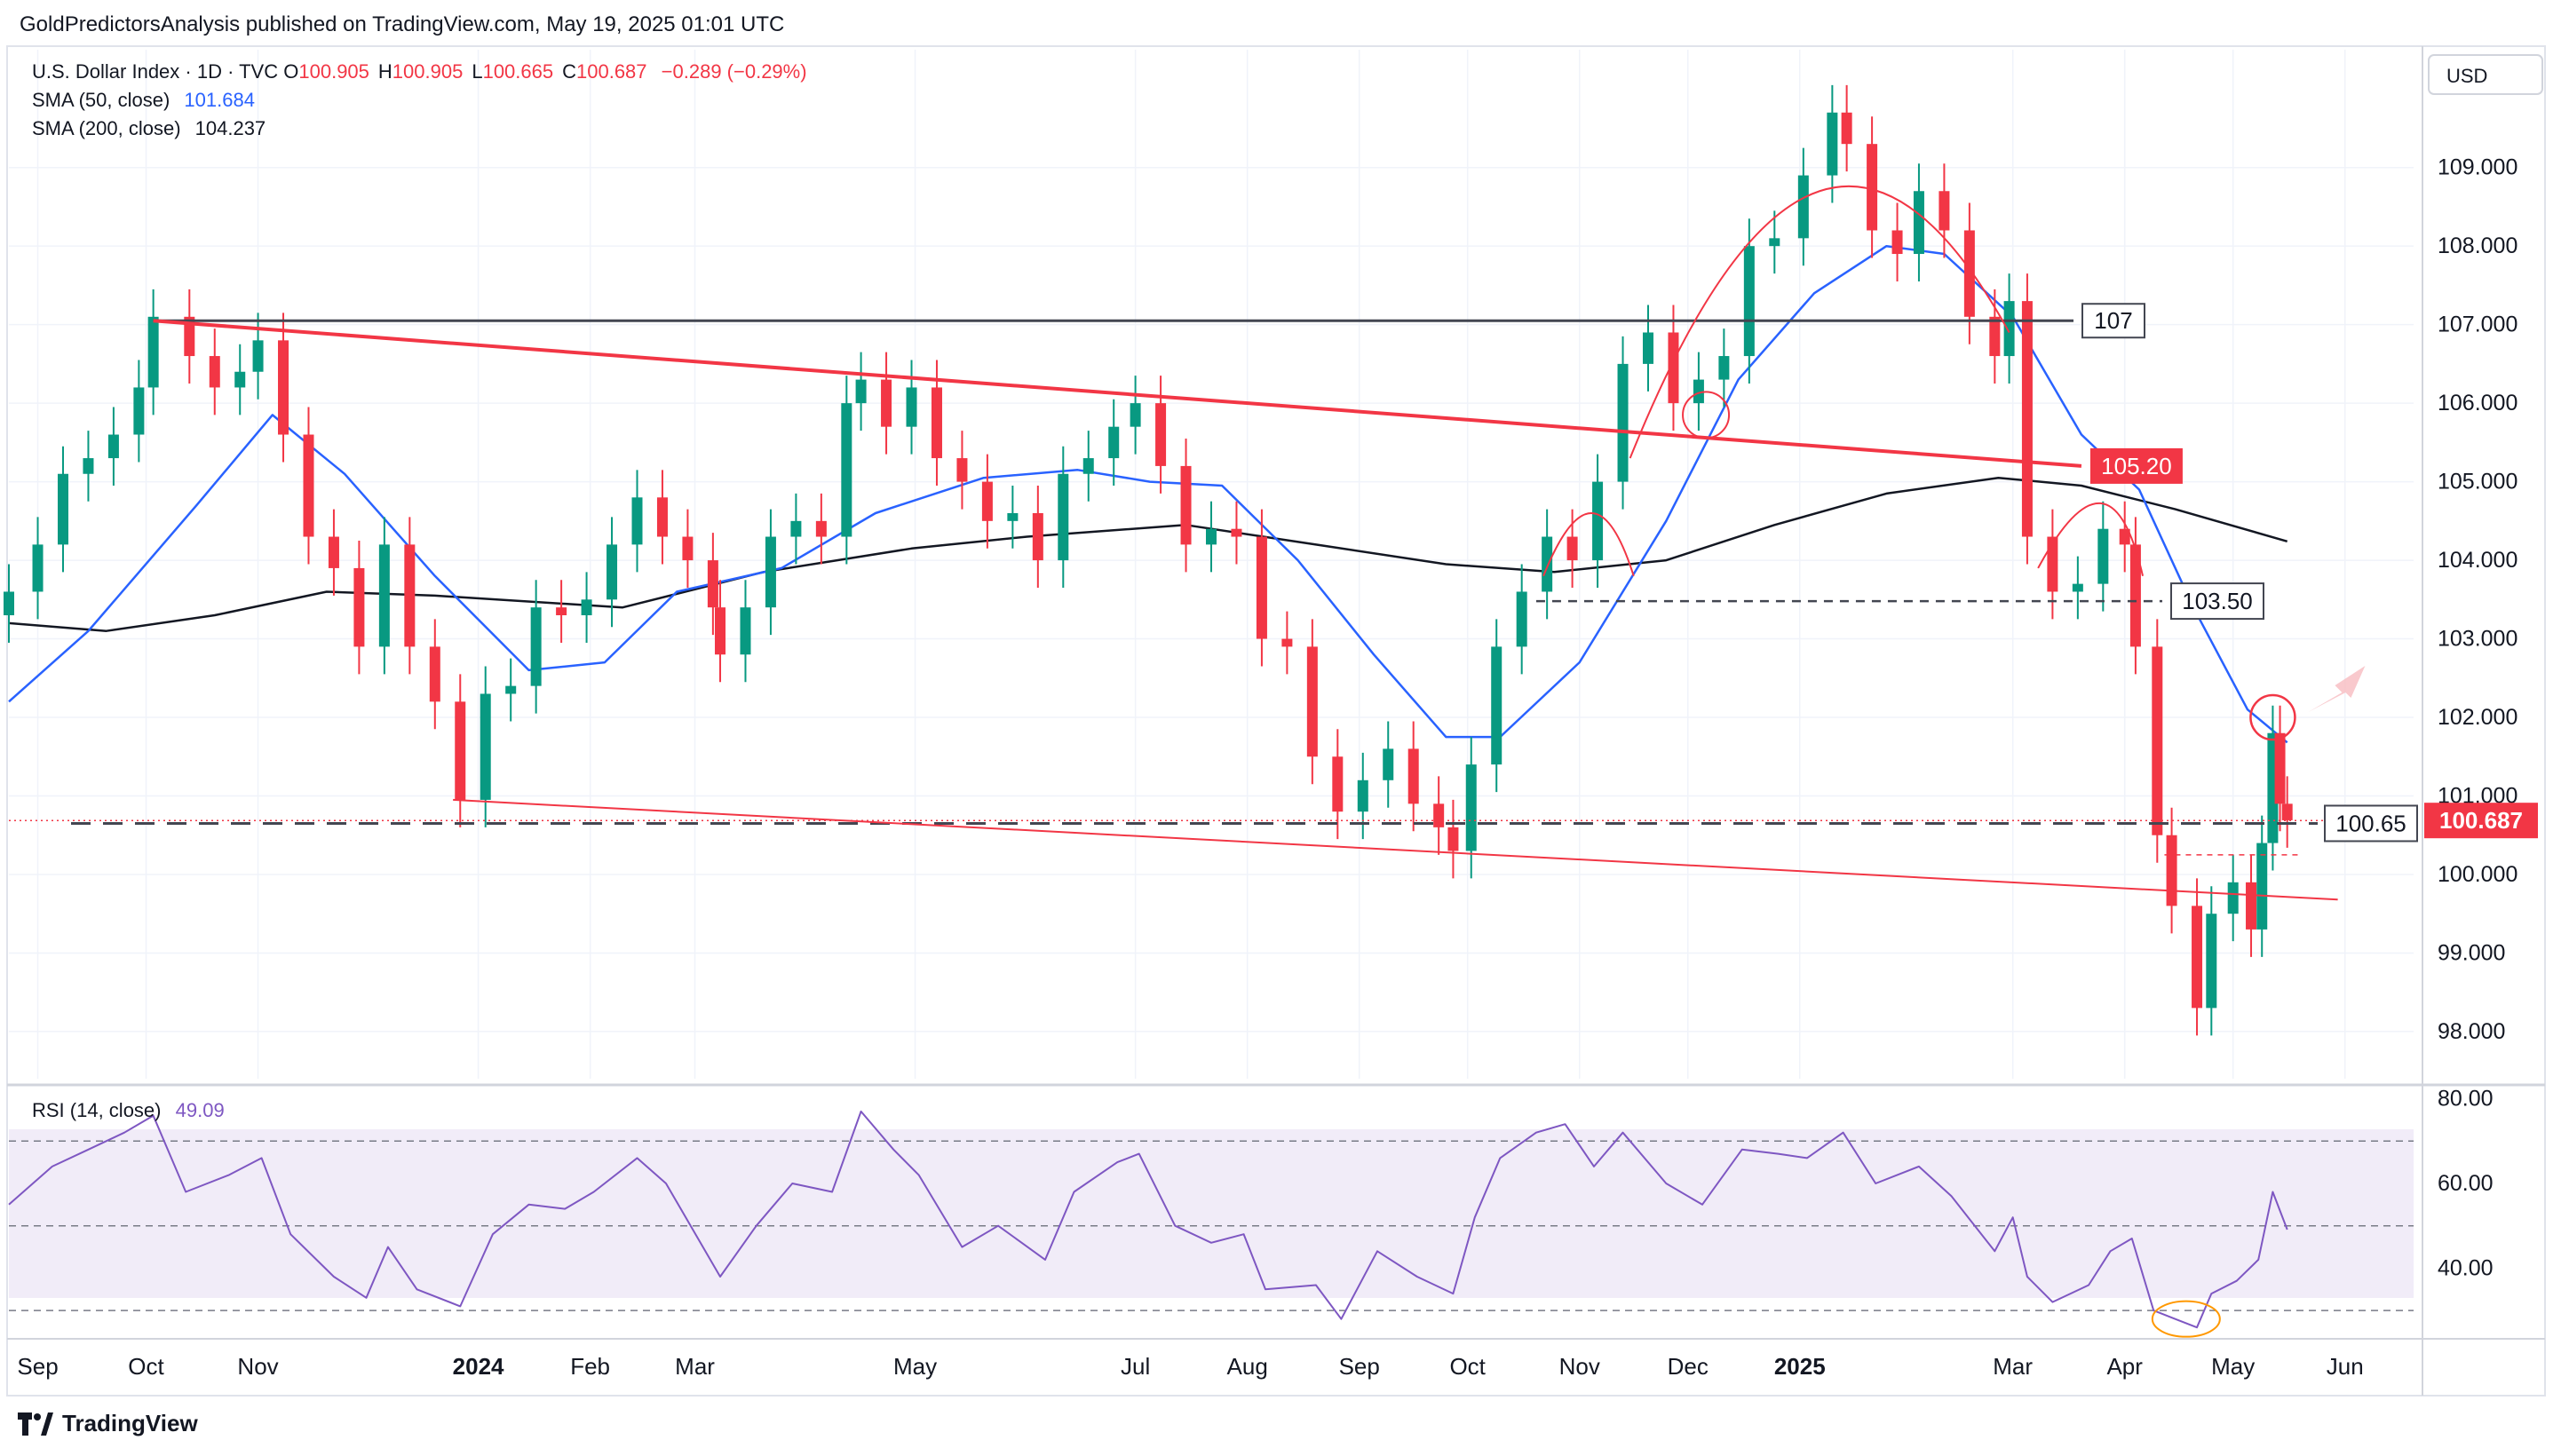 This screenshot has height=1456, width=2561. I want to click on rsi-legend: RSI (14, close) 49.09, so click(128, 1110).